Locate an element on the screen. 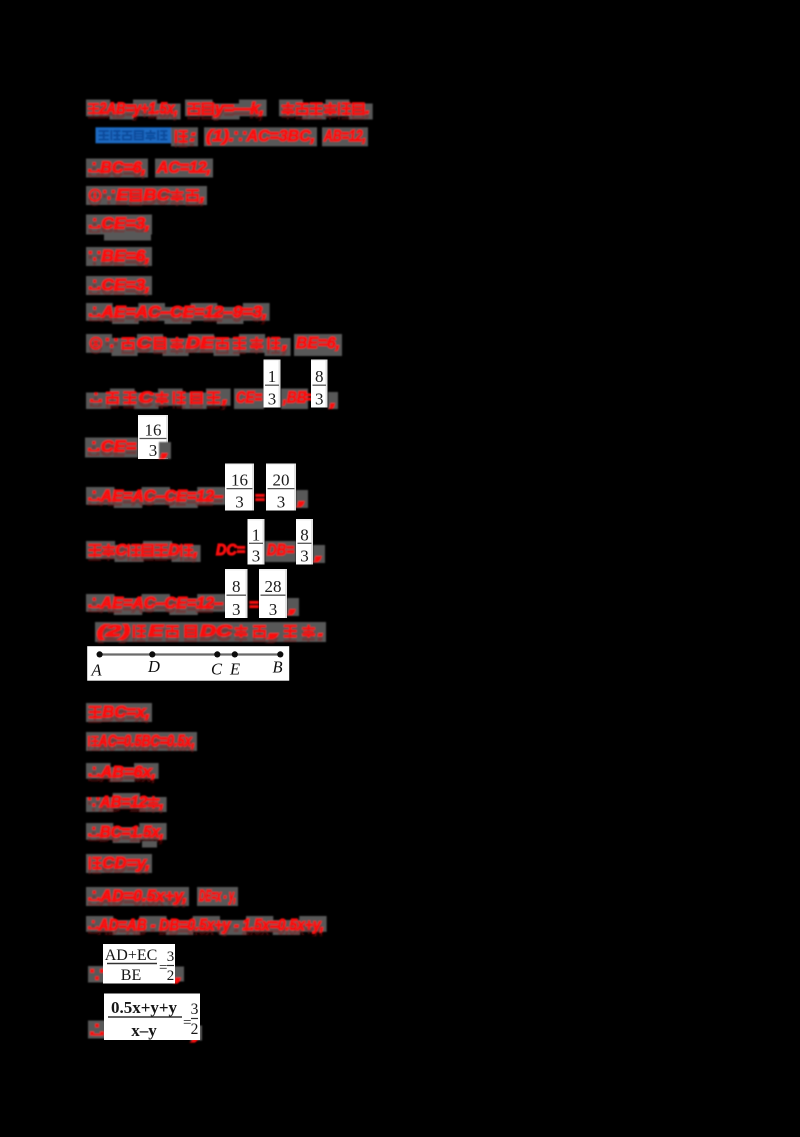  svg-text: D is located at coordinates (153, 666).